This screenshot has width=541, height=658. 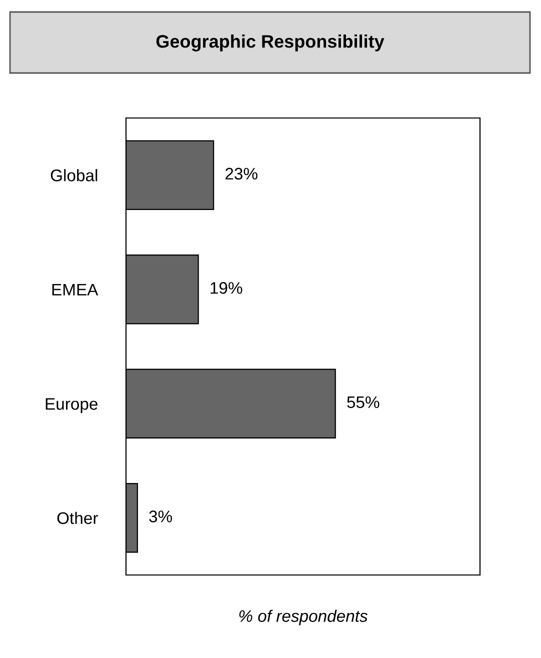 What do you see at coordinates (242, 174) in the screenshot?
I see `data-label: 23%` at bounding box center [242, 174].